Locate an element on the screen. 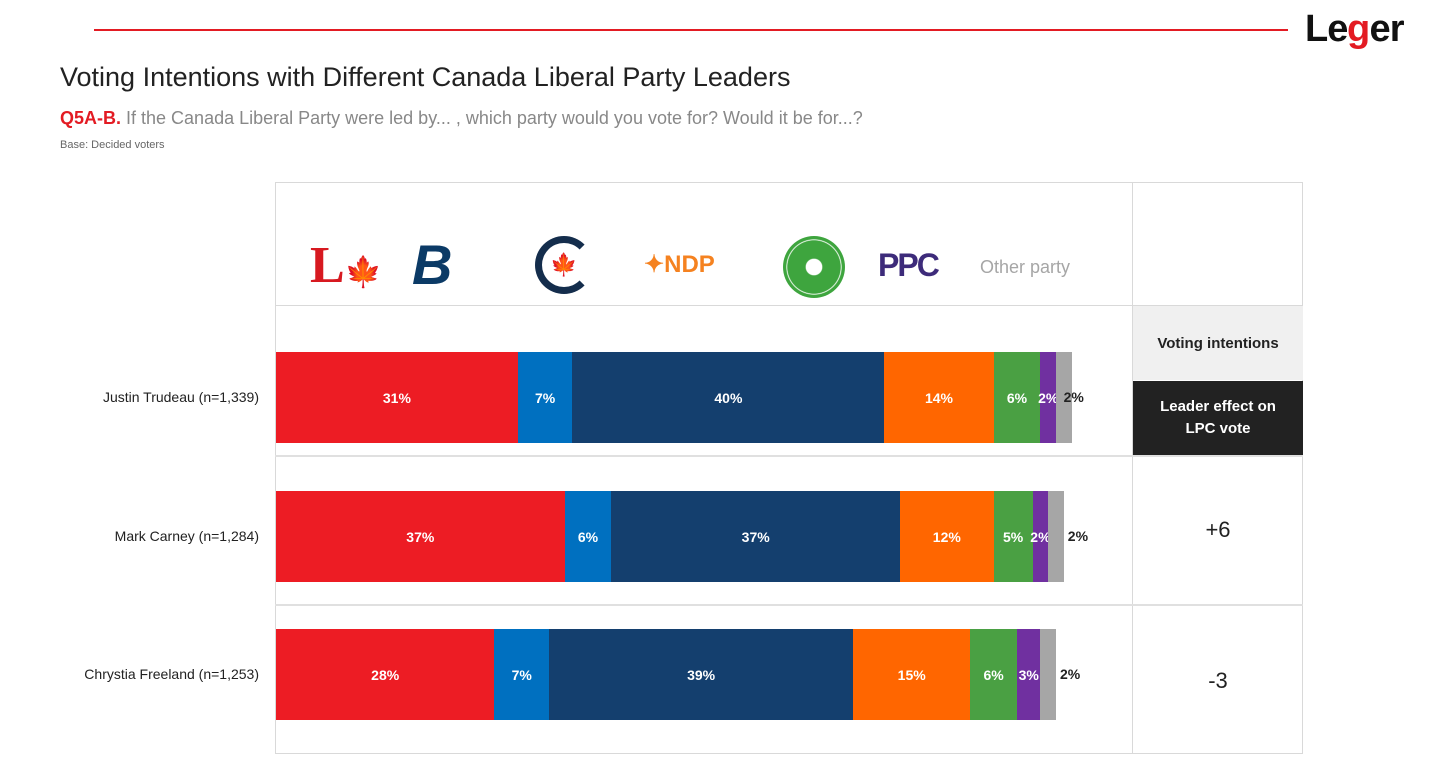  panel-divider is located at coordinates (1132, 468).